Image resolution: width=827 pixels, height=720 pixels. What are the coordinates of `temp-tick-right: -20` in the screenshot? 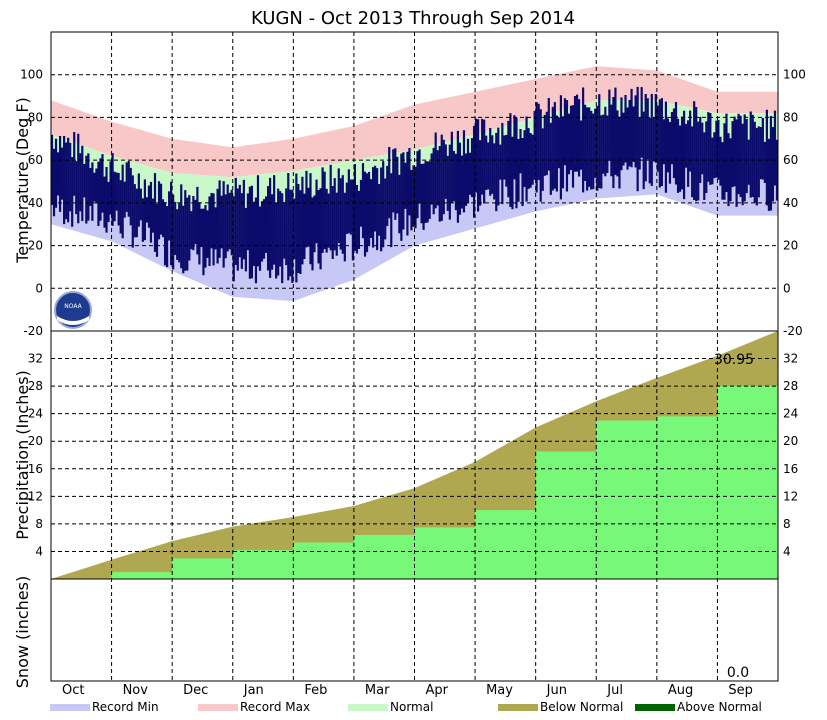 It's located at (793, 331).